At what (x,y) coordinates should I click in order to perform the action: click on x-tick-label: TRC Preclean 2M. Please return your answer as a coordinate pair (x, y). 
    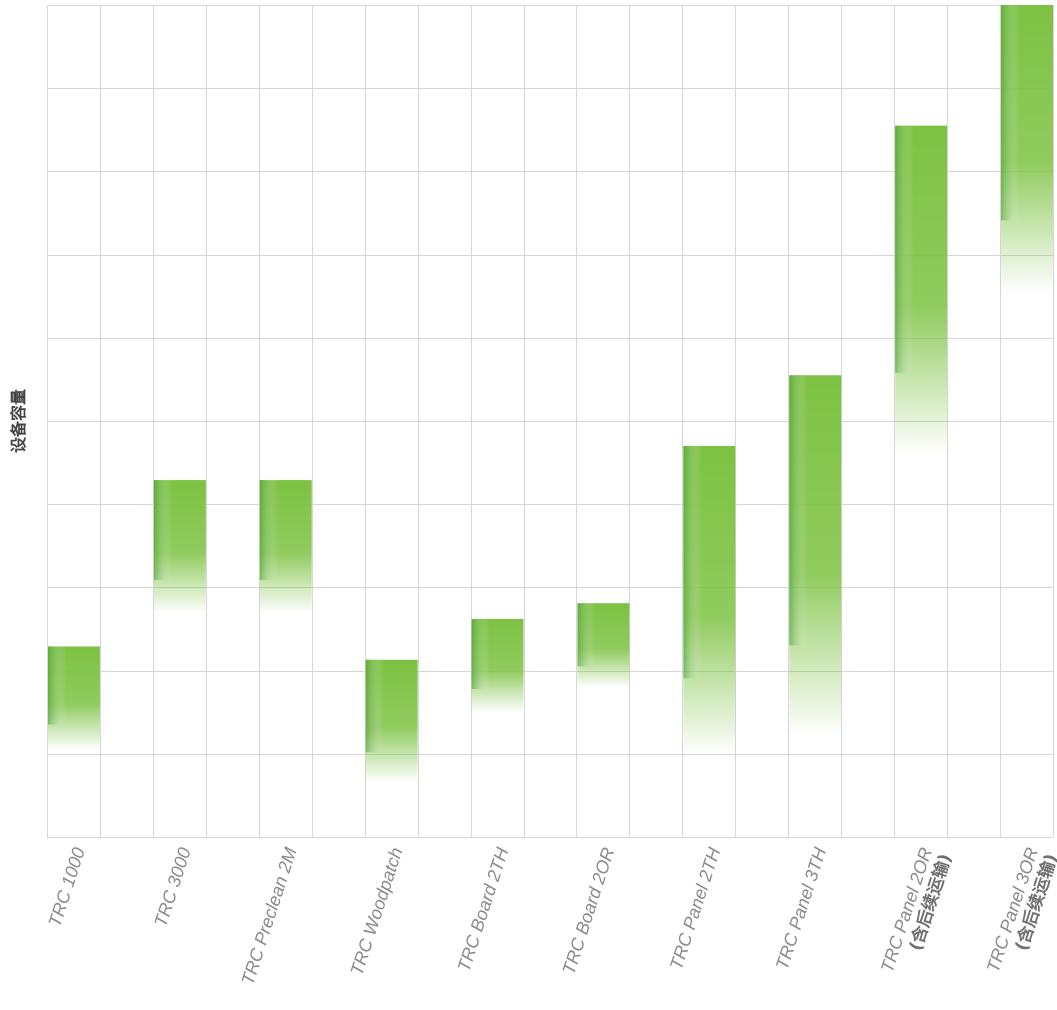
    Looking at the image, I should click on (268, 916).